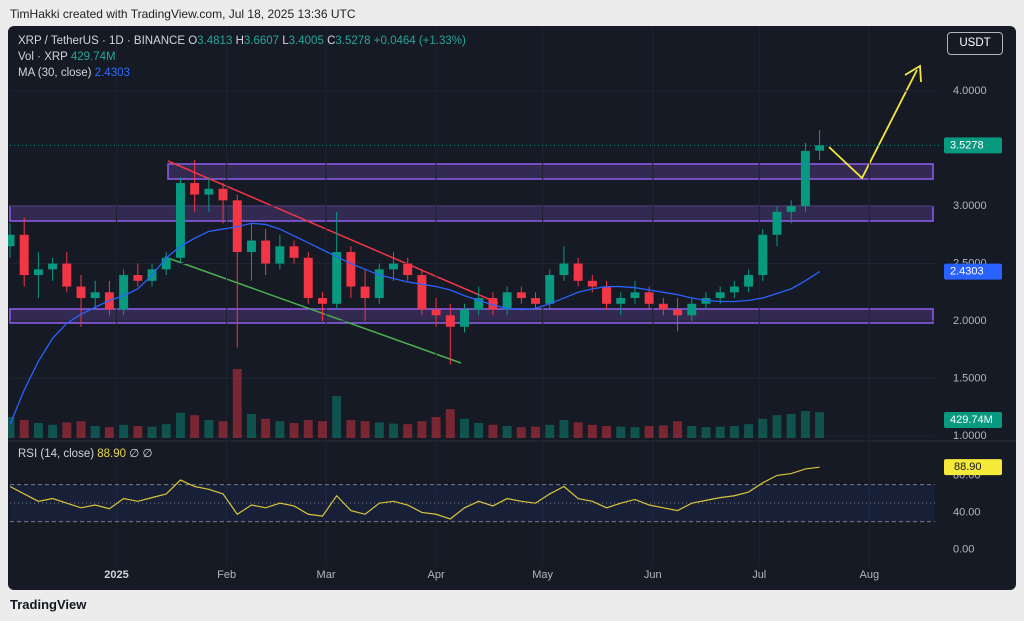 This screenshot has width=1024, height=621. What do you see at coordinates (353, 41) in the screenshot?
I see `value: 3.5278` at bounding box center [353, 41].